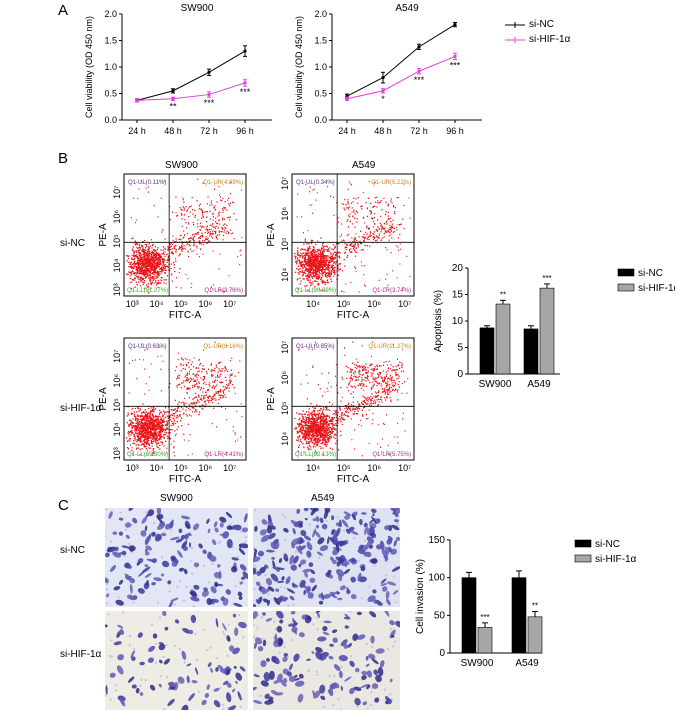  I want to click on legend-item-si-nc: si-NC, so click(537, 24).